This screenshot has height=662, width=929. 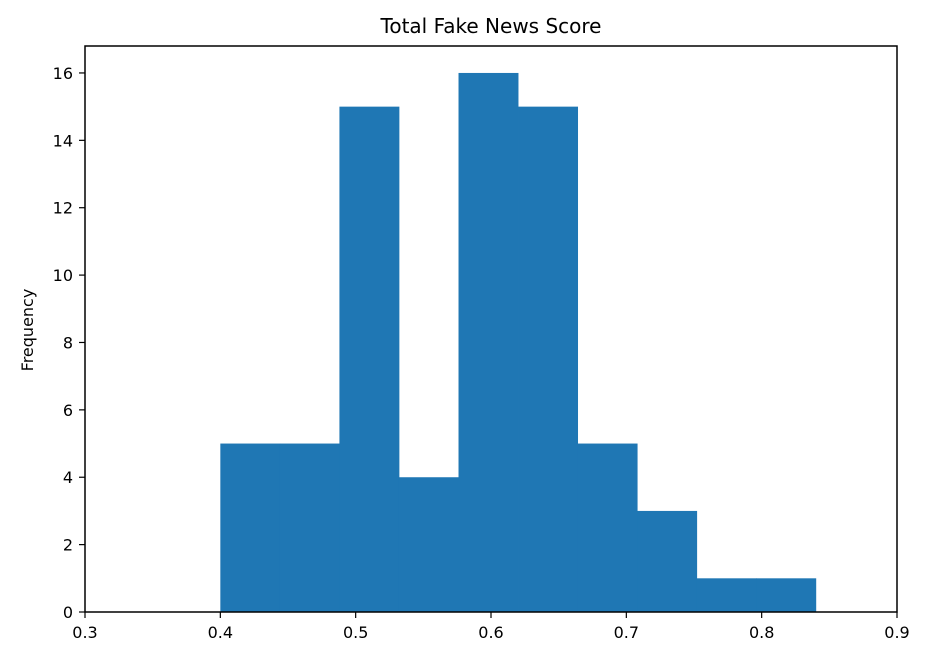 What do you see at coordinates (63, 275) in the screenshot?
I see `y-tick-label-5: 10` at bounding box center [63, 275].